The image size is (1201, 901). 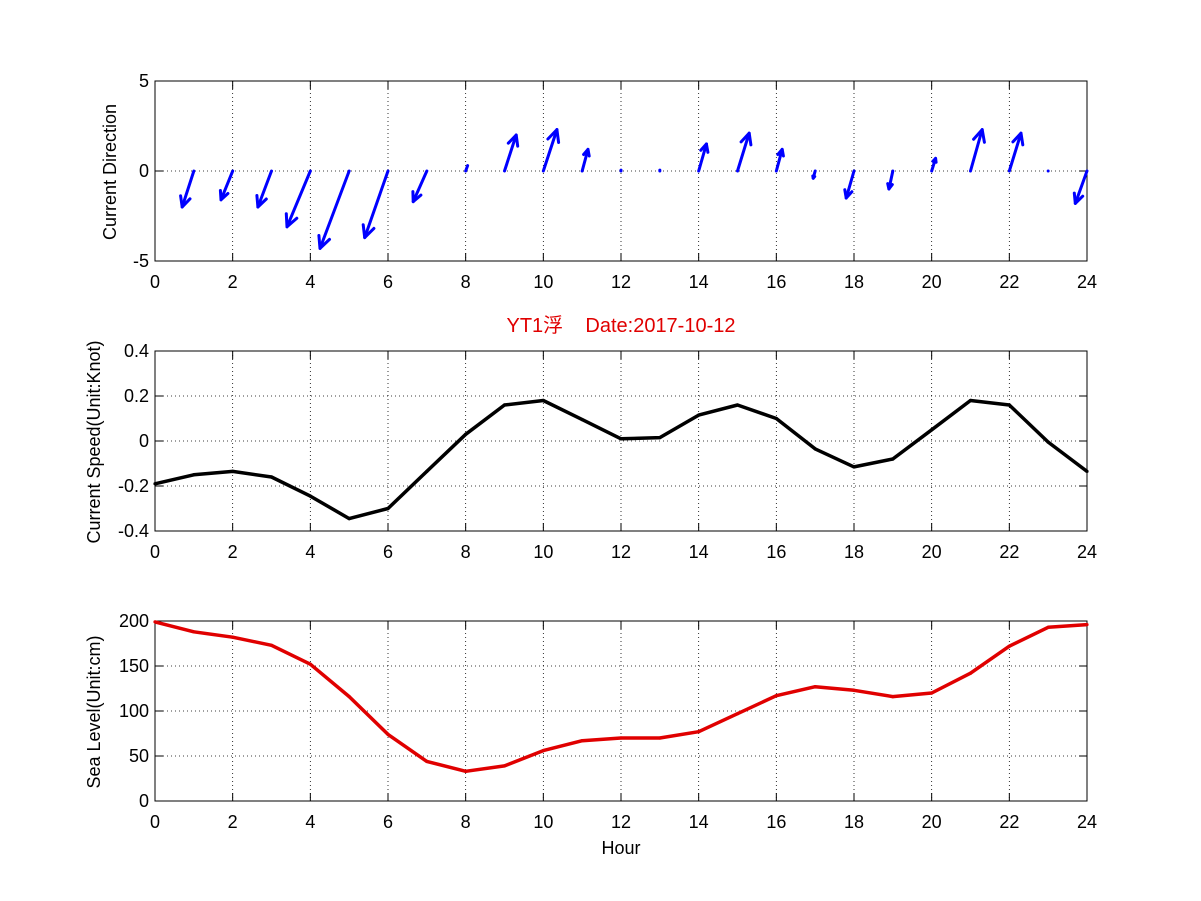 I want to click on sea-level-x-tick-label: 12, so click(x=621, y=822).